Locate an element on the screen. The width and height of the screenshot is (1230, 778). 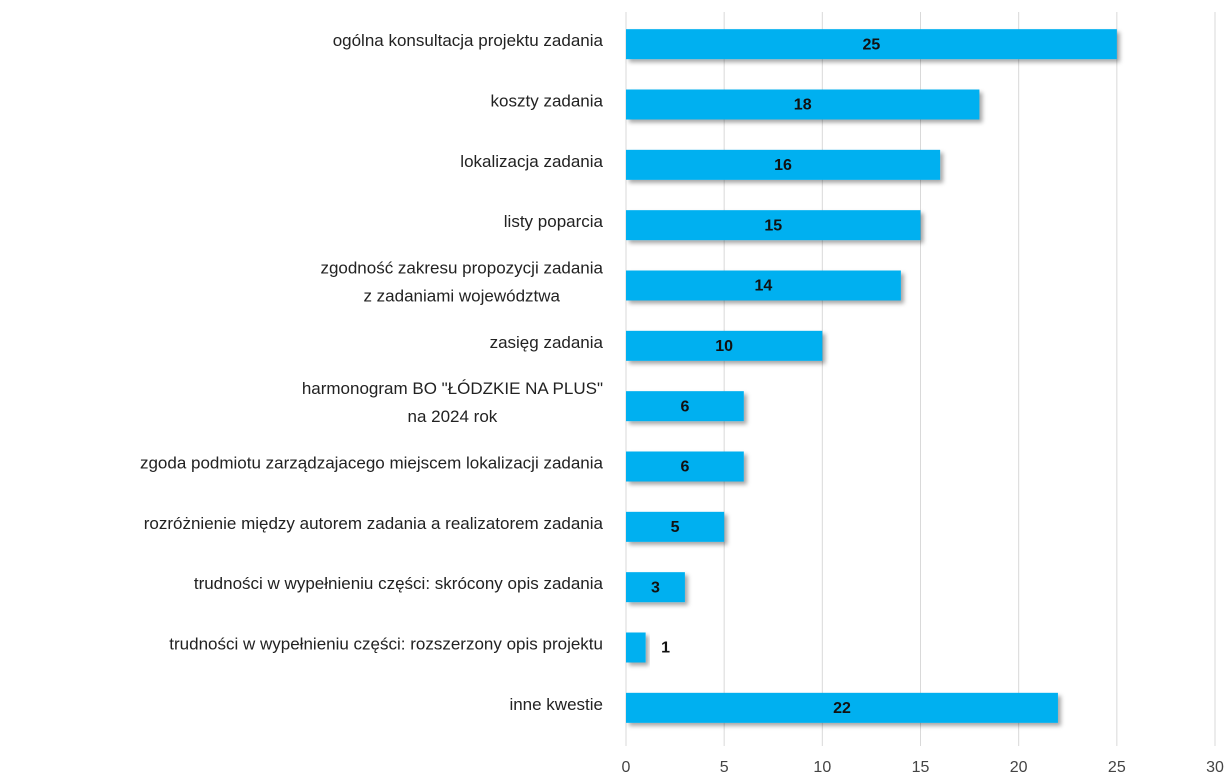
y-tick-label: lokalizacja zadania is located at coordinates (531, 161).